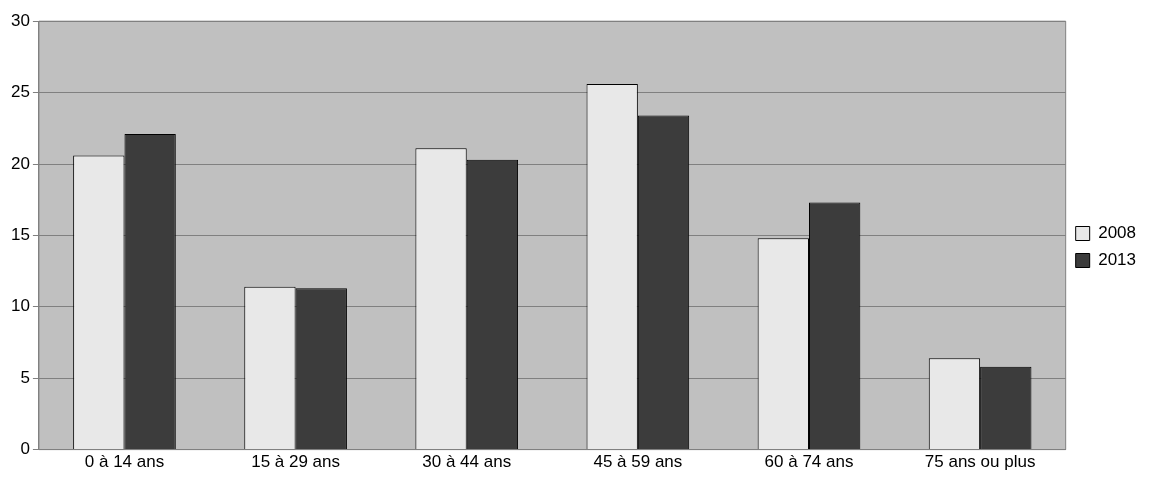  Describe the element at coordinates (20, 20) in the screenshot. I see `y-tick-label: 30` at that location.